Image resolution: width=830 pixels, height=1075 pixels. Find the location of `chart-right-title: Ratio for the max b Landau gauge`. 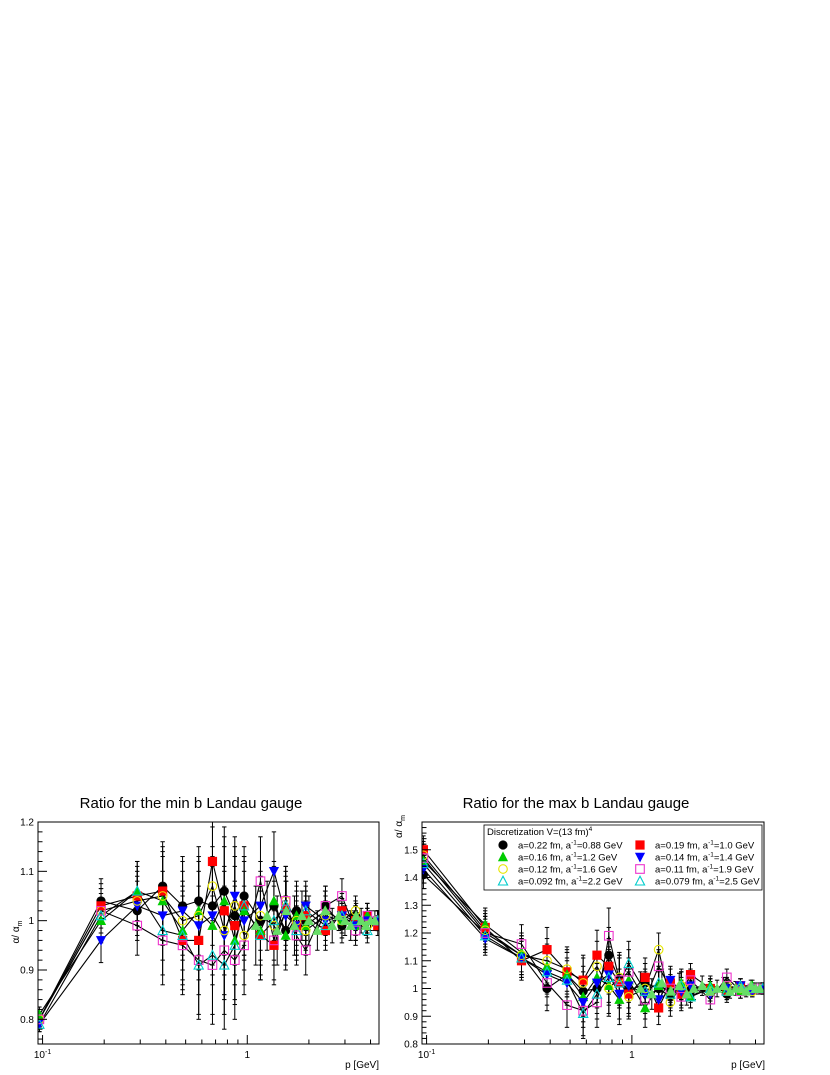

chart-right-title: Ratio for the max b Landau gauge is located at coordinates (576, 803).